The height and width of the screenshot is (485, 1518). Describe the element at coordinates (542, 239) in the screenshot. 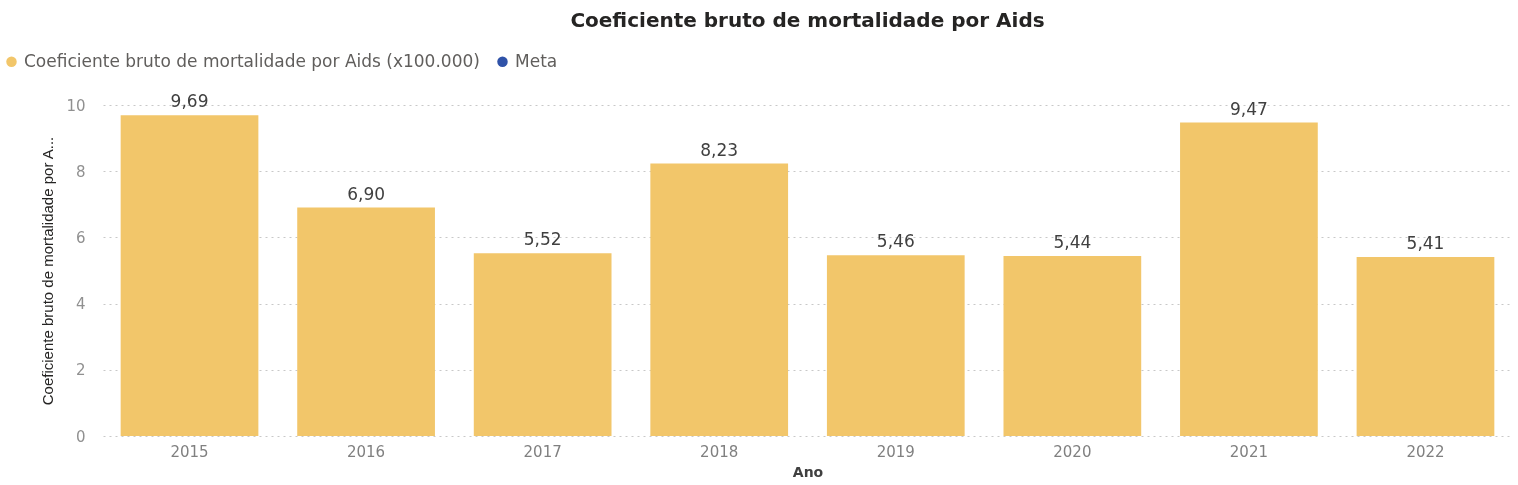

I see `data-label: 5,52` at that location.